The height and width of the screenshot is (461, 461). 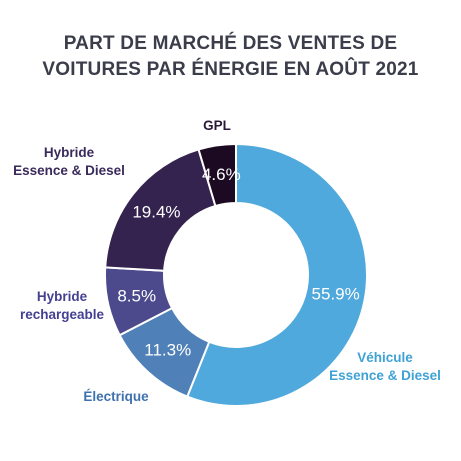 I want to click on slice-gpl, so click(x=217, y=175).